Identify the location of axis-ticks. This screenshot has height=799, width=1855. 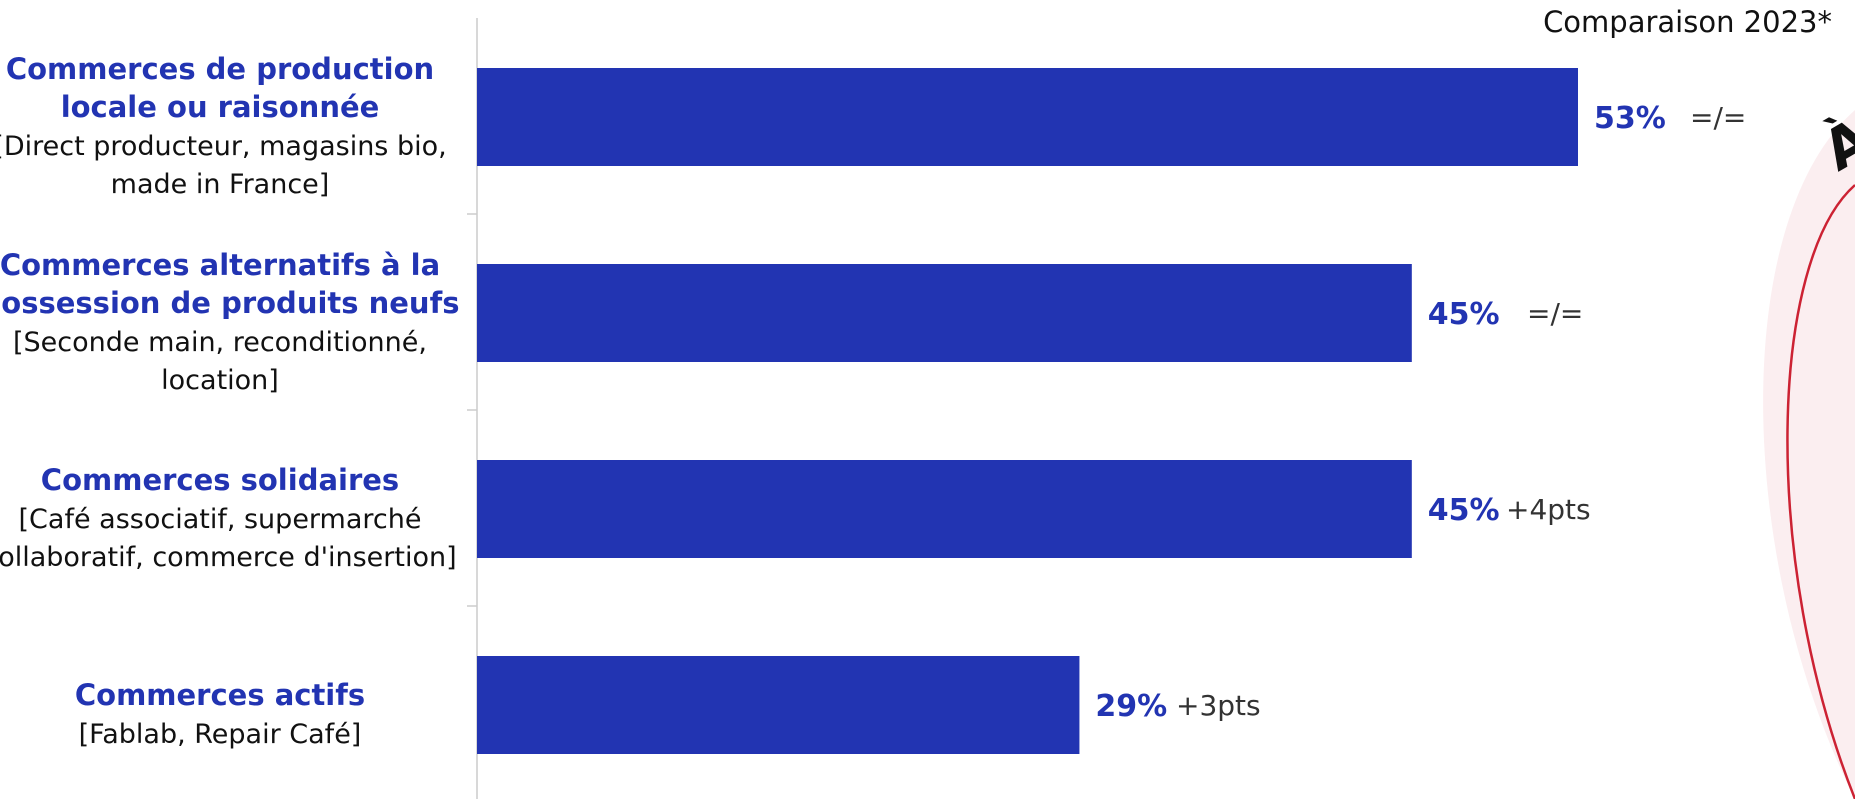
(472, 410).